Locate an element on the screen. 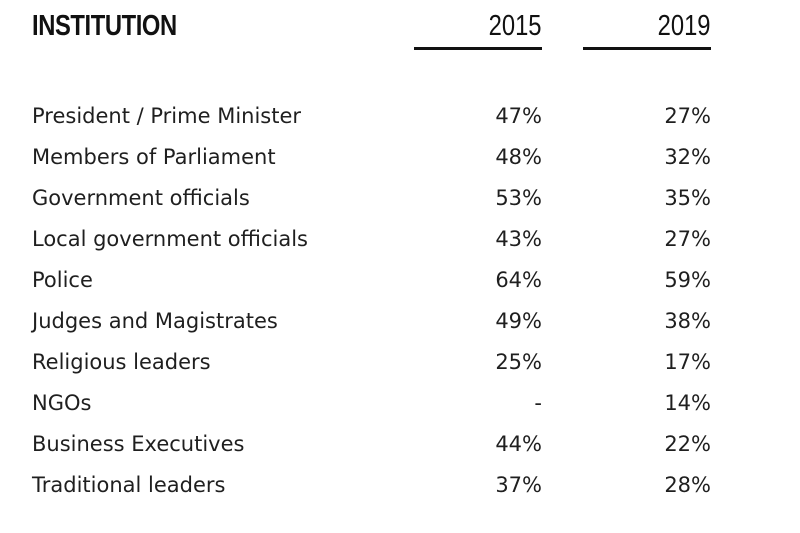  value-2019: 59% is located at coordinates (687, 280).